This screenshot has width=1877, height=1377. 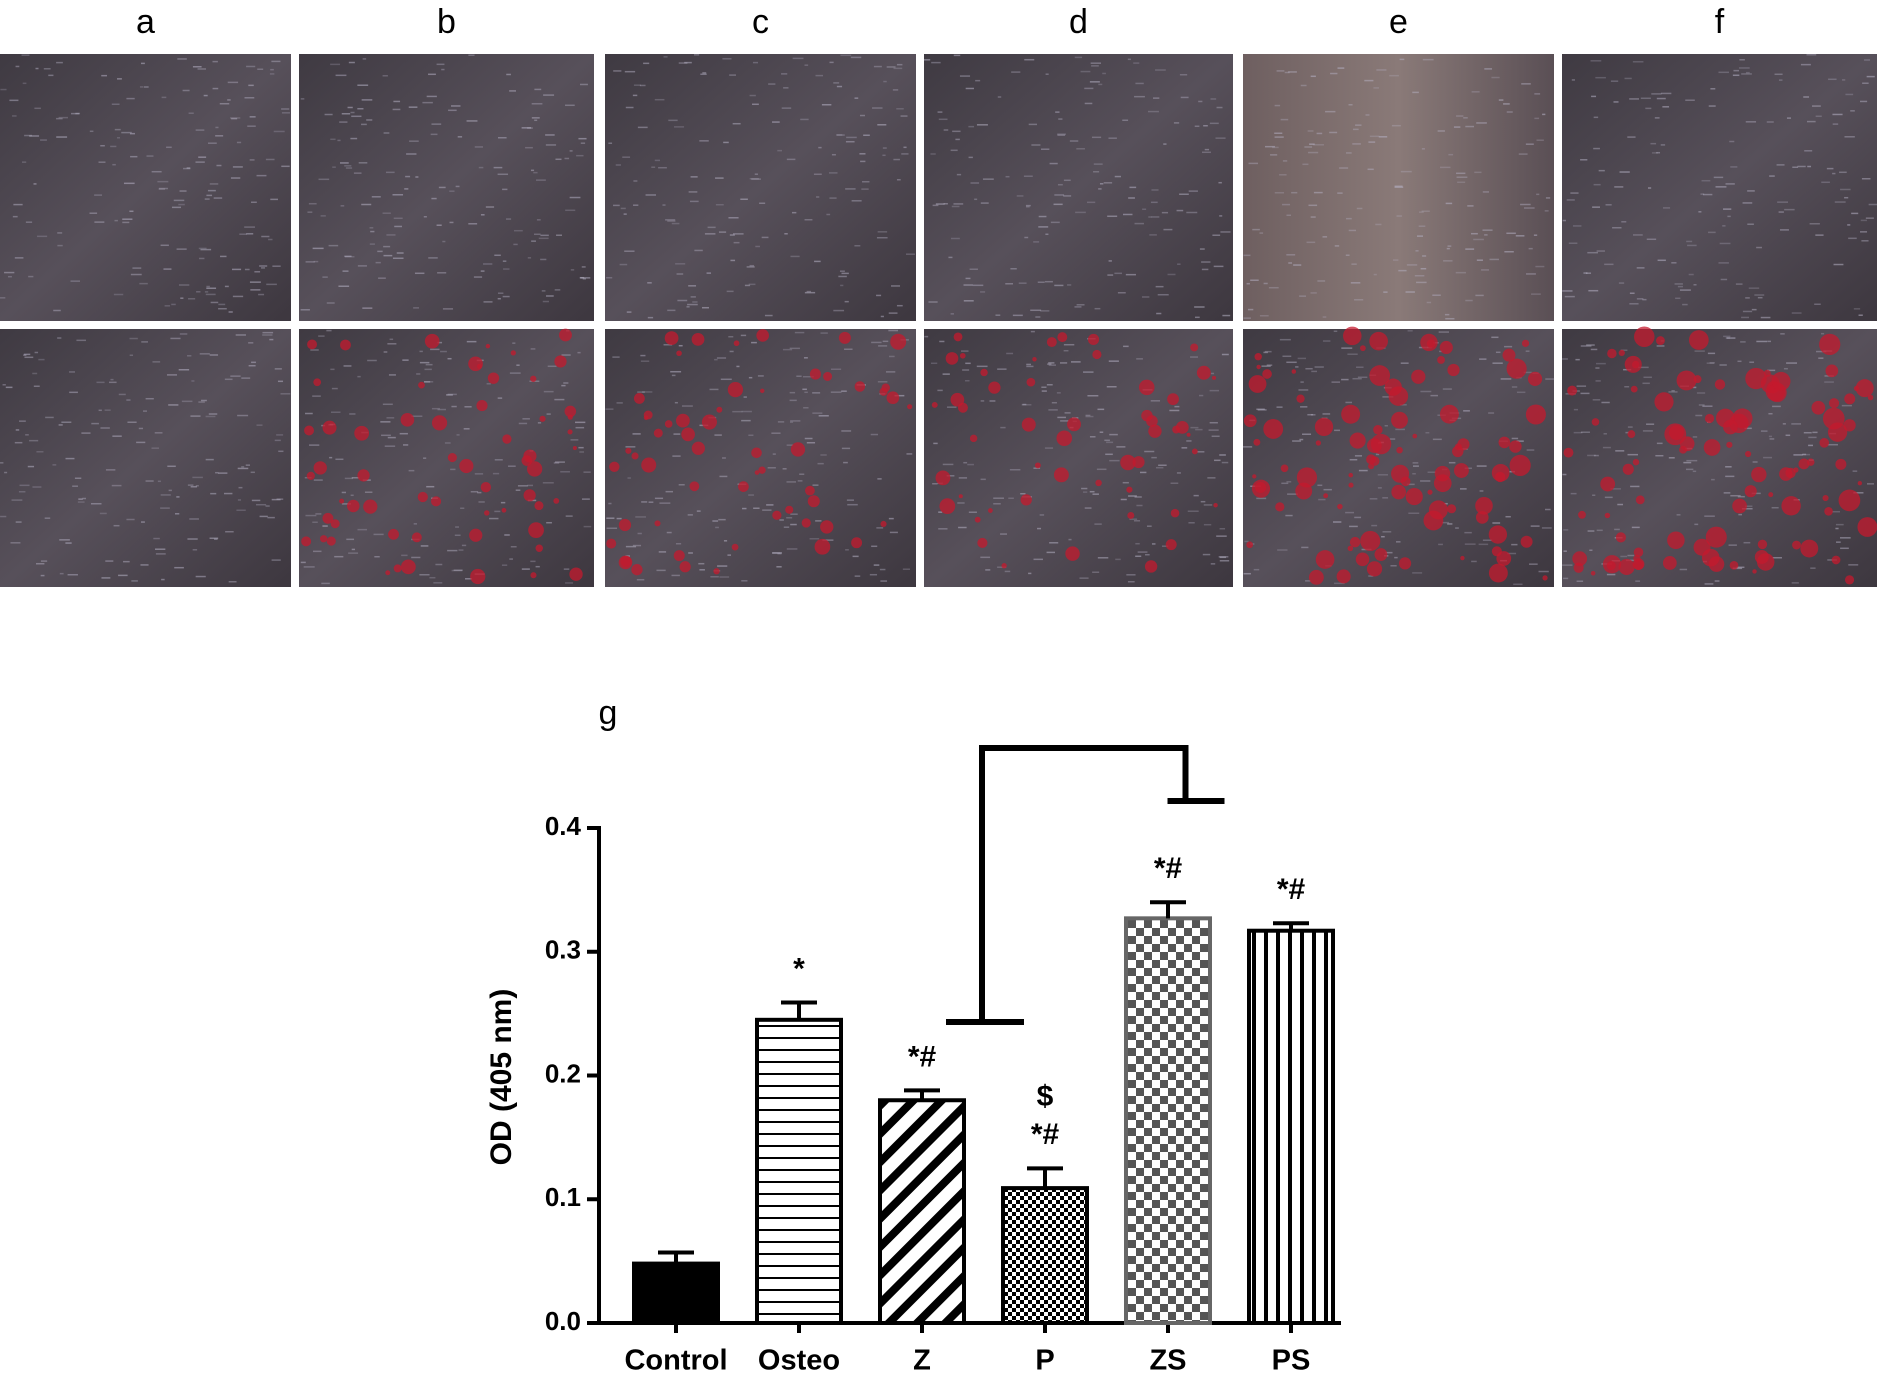 What do you see at coordinates (446, 22) in the screenshot?
I see `panel-label: b` at bounding box center [446, 22].